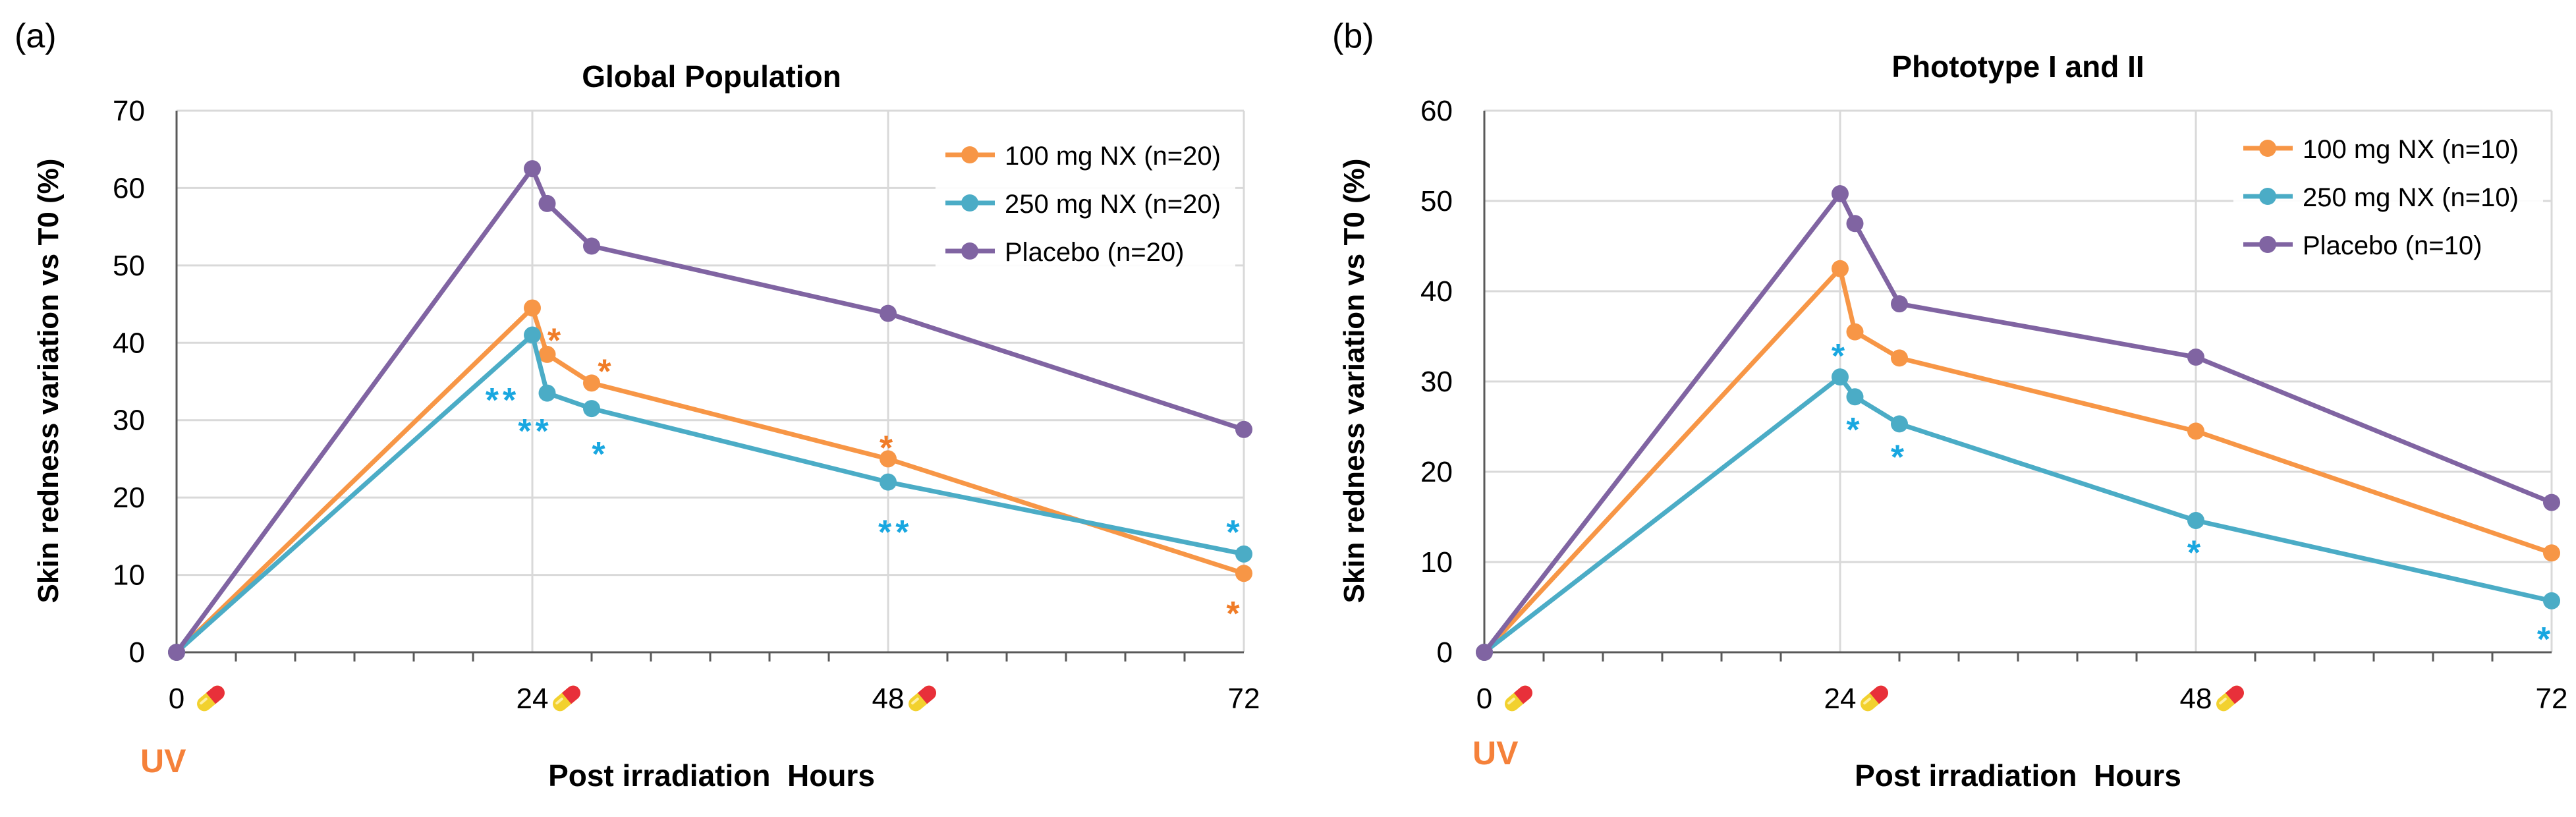 The height and width of the screenshot is (817, 2576). What do you see at coordinates (533, 699) in the screenshot?
I see `x-tick-label: 24` at bounding box center [533, 699].